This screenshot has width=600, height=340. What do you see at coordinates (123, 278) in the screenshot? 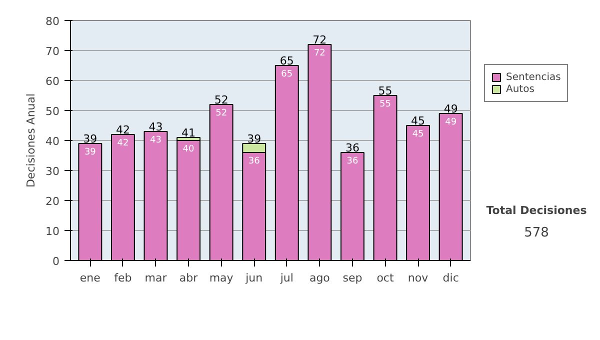
I see `x-tick-label: feb` at bounding box center [123, 278].